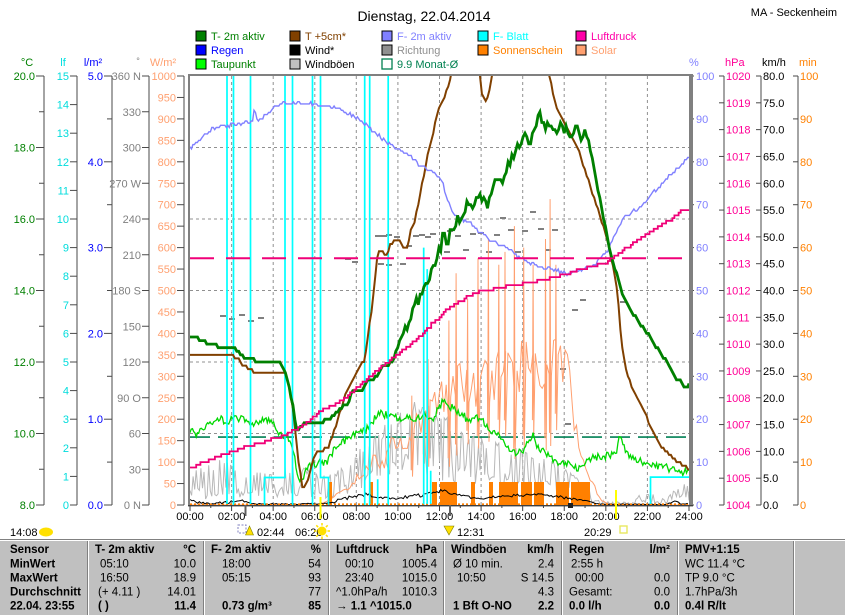 Image resolution: width=845 pixels, height=615 pixels. Describe the element at coordinates (773, 372) in the screenshot. I see `svg-text: 25.0` at that location.